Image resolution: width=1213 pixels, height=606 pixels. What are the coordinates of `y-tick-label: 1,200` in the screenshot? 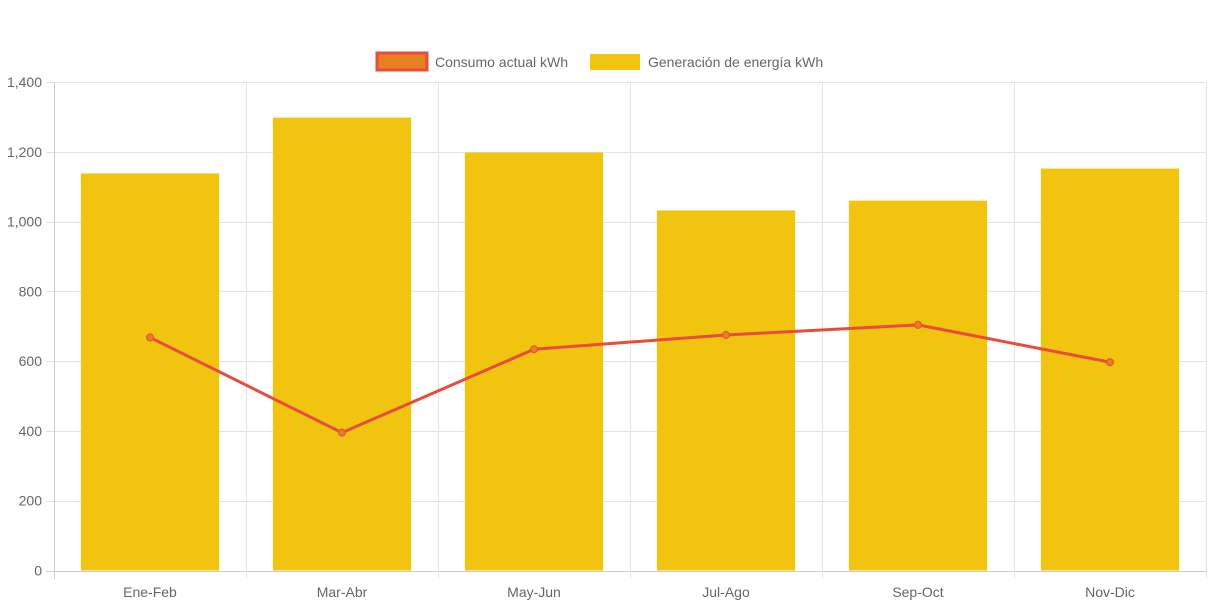 It's located at (24, 152).